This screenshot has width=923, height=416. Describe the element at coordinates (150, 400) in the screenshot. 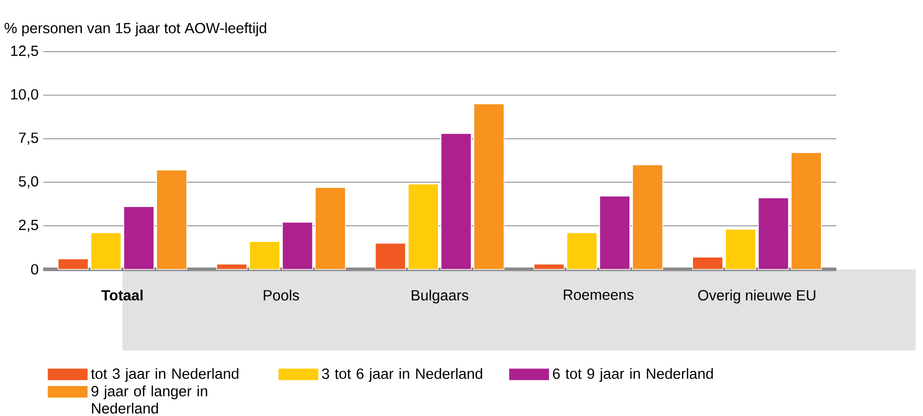

I see `legend-label: 9 jaar of langer in Nederland` at that location.